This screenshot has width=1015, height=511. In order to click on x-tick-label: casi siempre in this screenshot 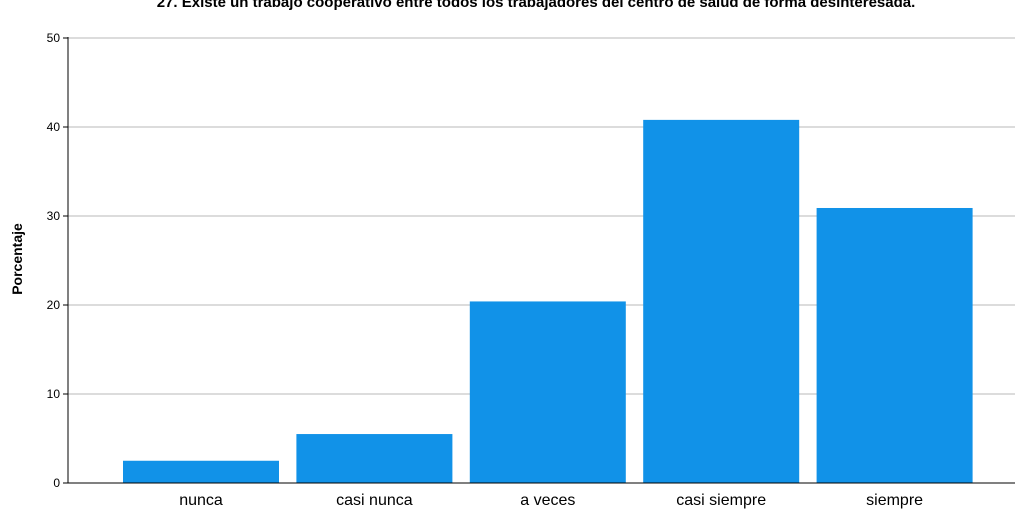, I will do `click(721, 500)`.